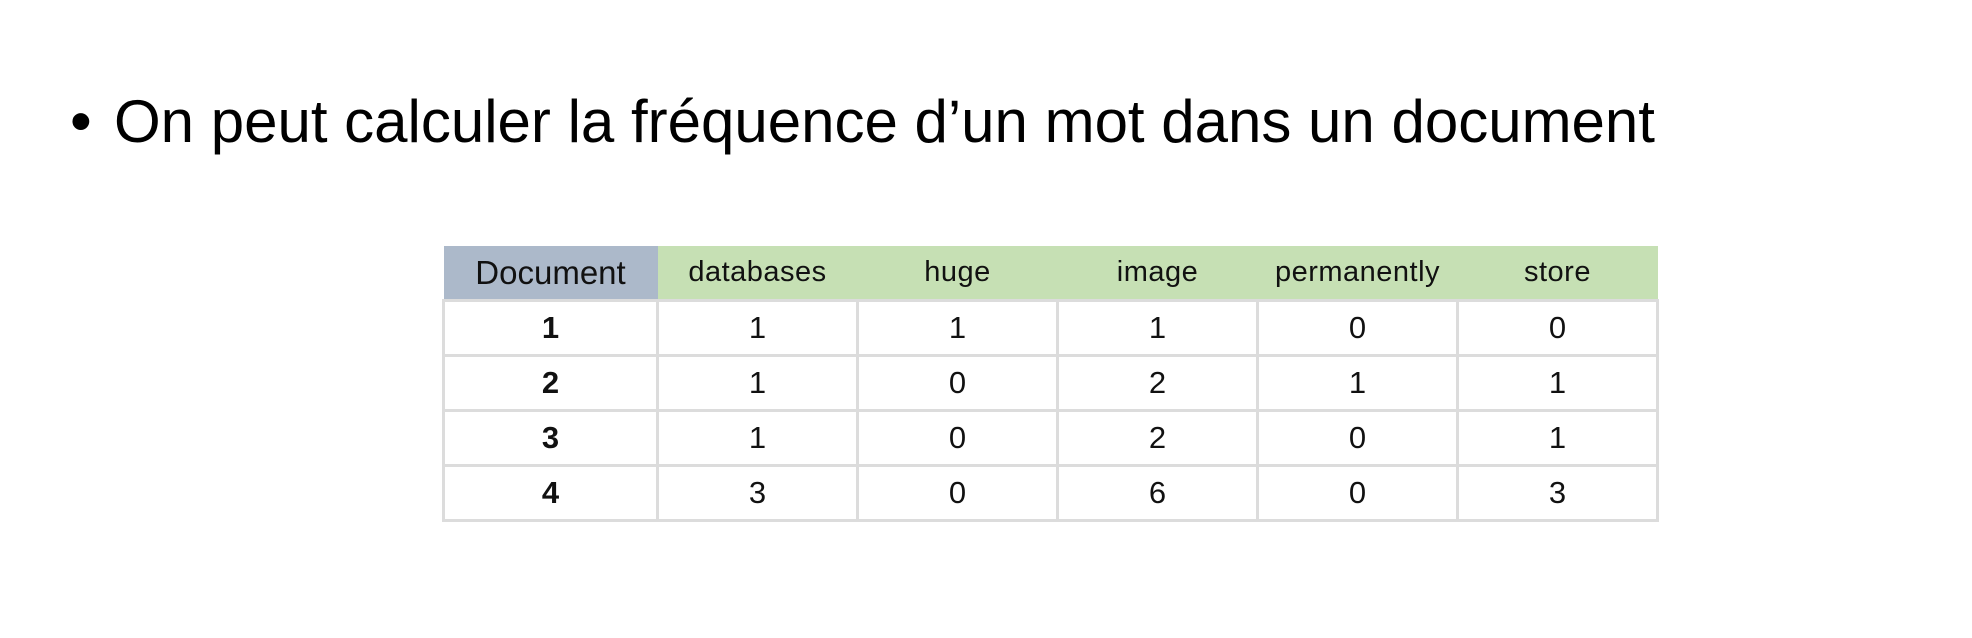 This screenshot has height=638, width=1972. Describe the element at coordinates (957, 273) in the screenshot. I see `column-header-huge: huge` at that location.